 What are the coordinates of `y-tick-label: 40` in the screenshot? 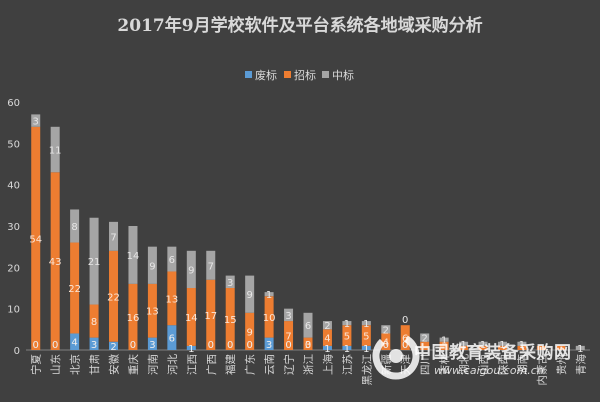 It's located at (13, 186).